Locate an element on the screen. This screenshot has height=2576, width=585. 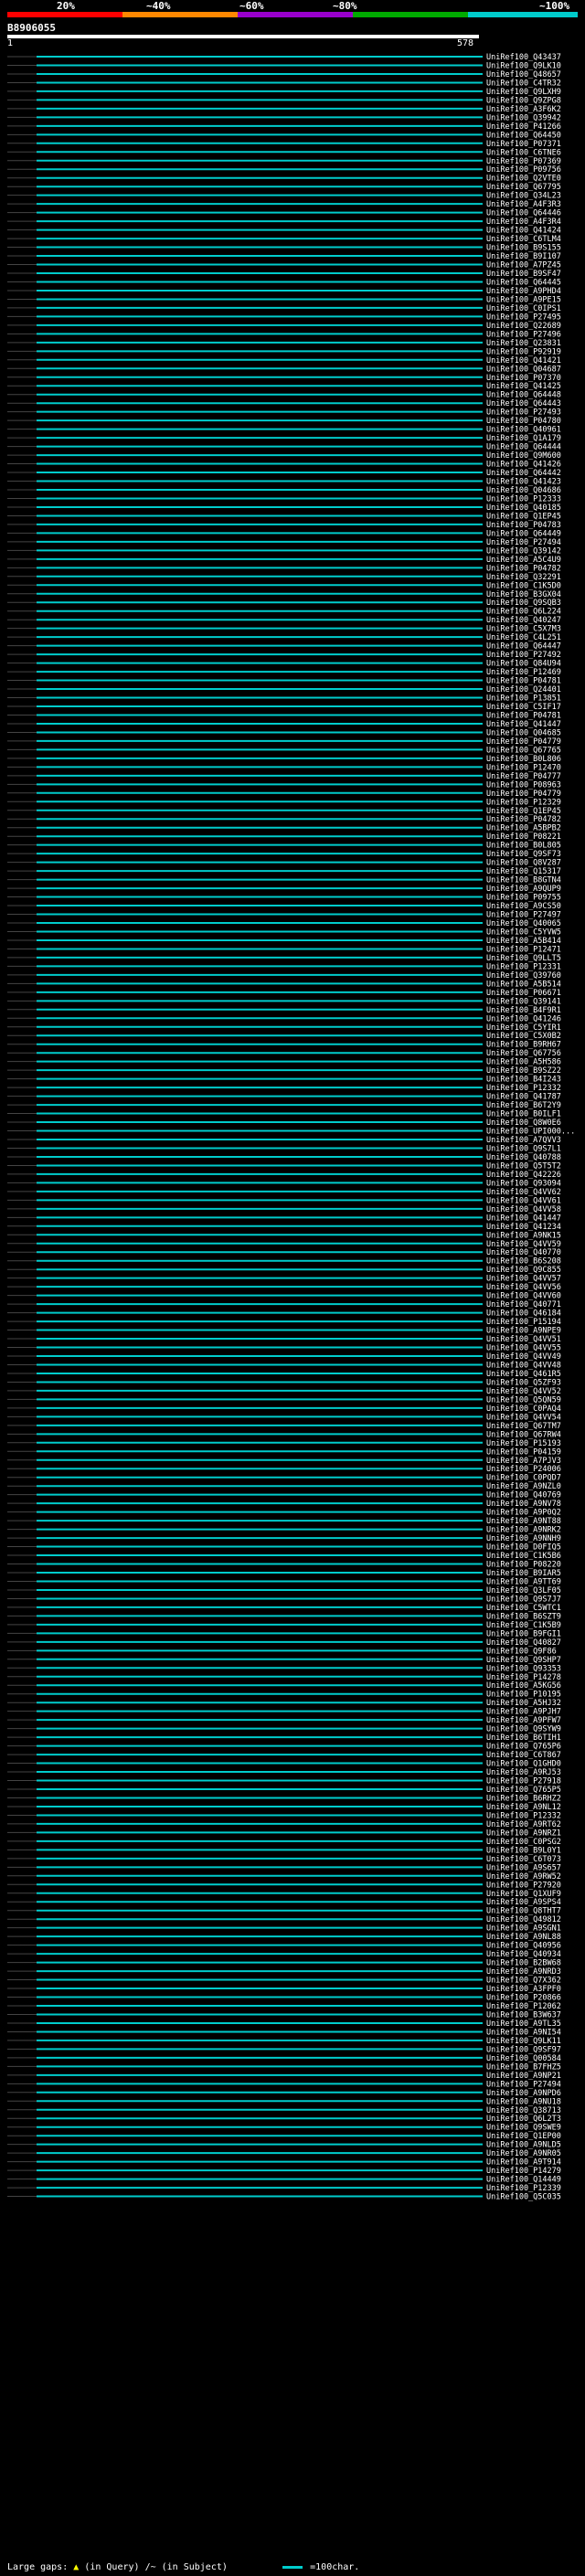
alignment-row: UniRef100_Q9C855 is located at coordinates (284, 1270).